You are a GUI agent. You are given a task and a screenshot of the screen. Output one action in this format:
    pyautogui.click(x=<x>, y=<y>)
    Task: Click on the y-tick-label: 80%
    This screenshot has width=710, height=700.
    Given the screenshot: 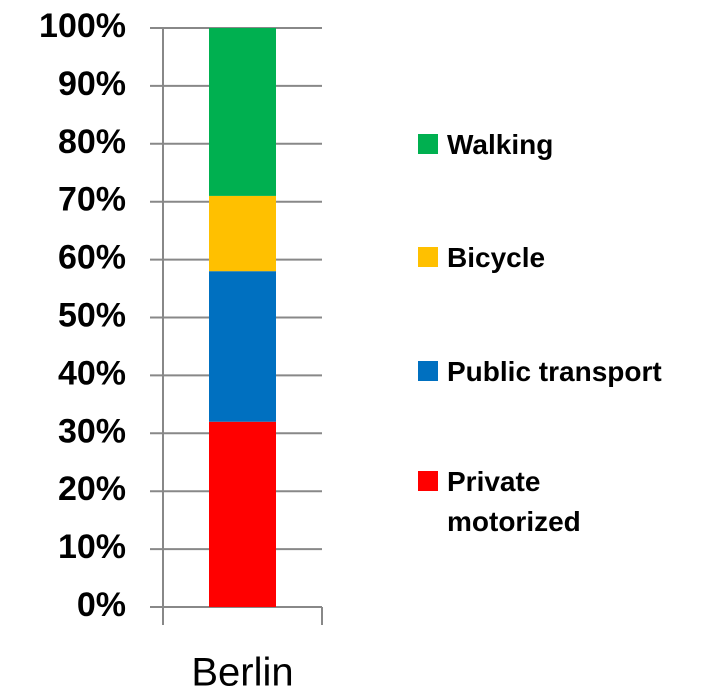 What is the action you would take?
    pyautogui.click(x=92, y=142)
    